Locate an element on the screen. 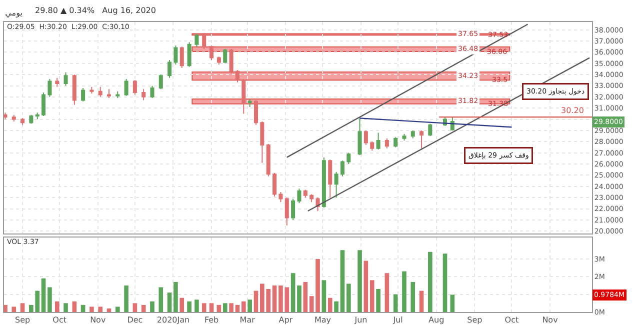  x-tick-label: Jun is located at coordinates (361, 320).